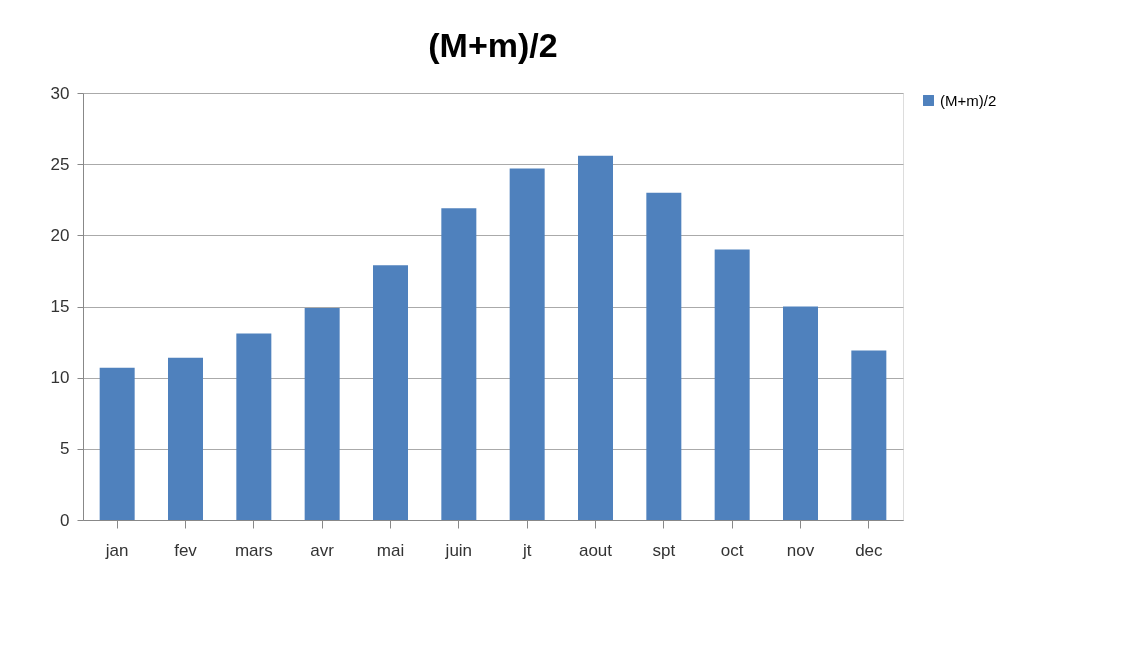 The width and height of the screenshot is (1143, 655). What do you see at coordinates (253, 550) in the screenshot?
I see `x-tick-label: mars` at bounding box center [253, 550].